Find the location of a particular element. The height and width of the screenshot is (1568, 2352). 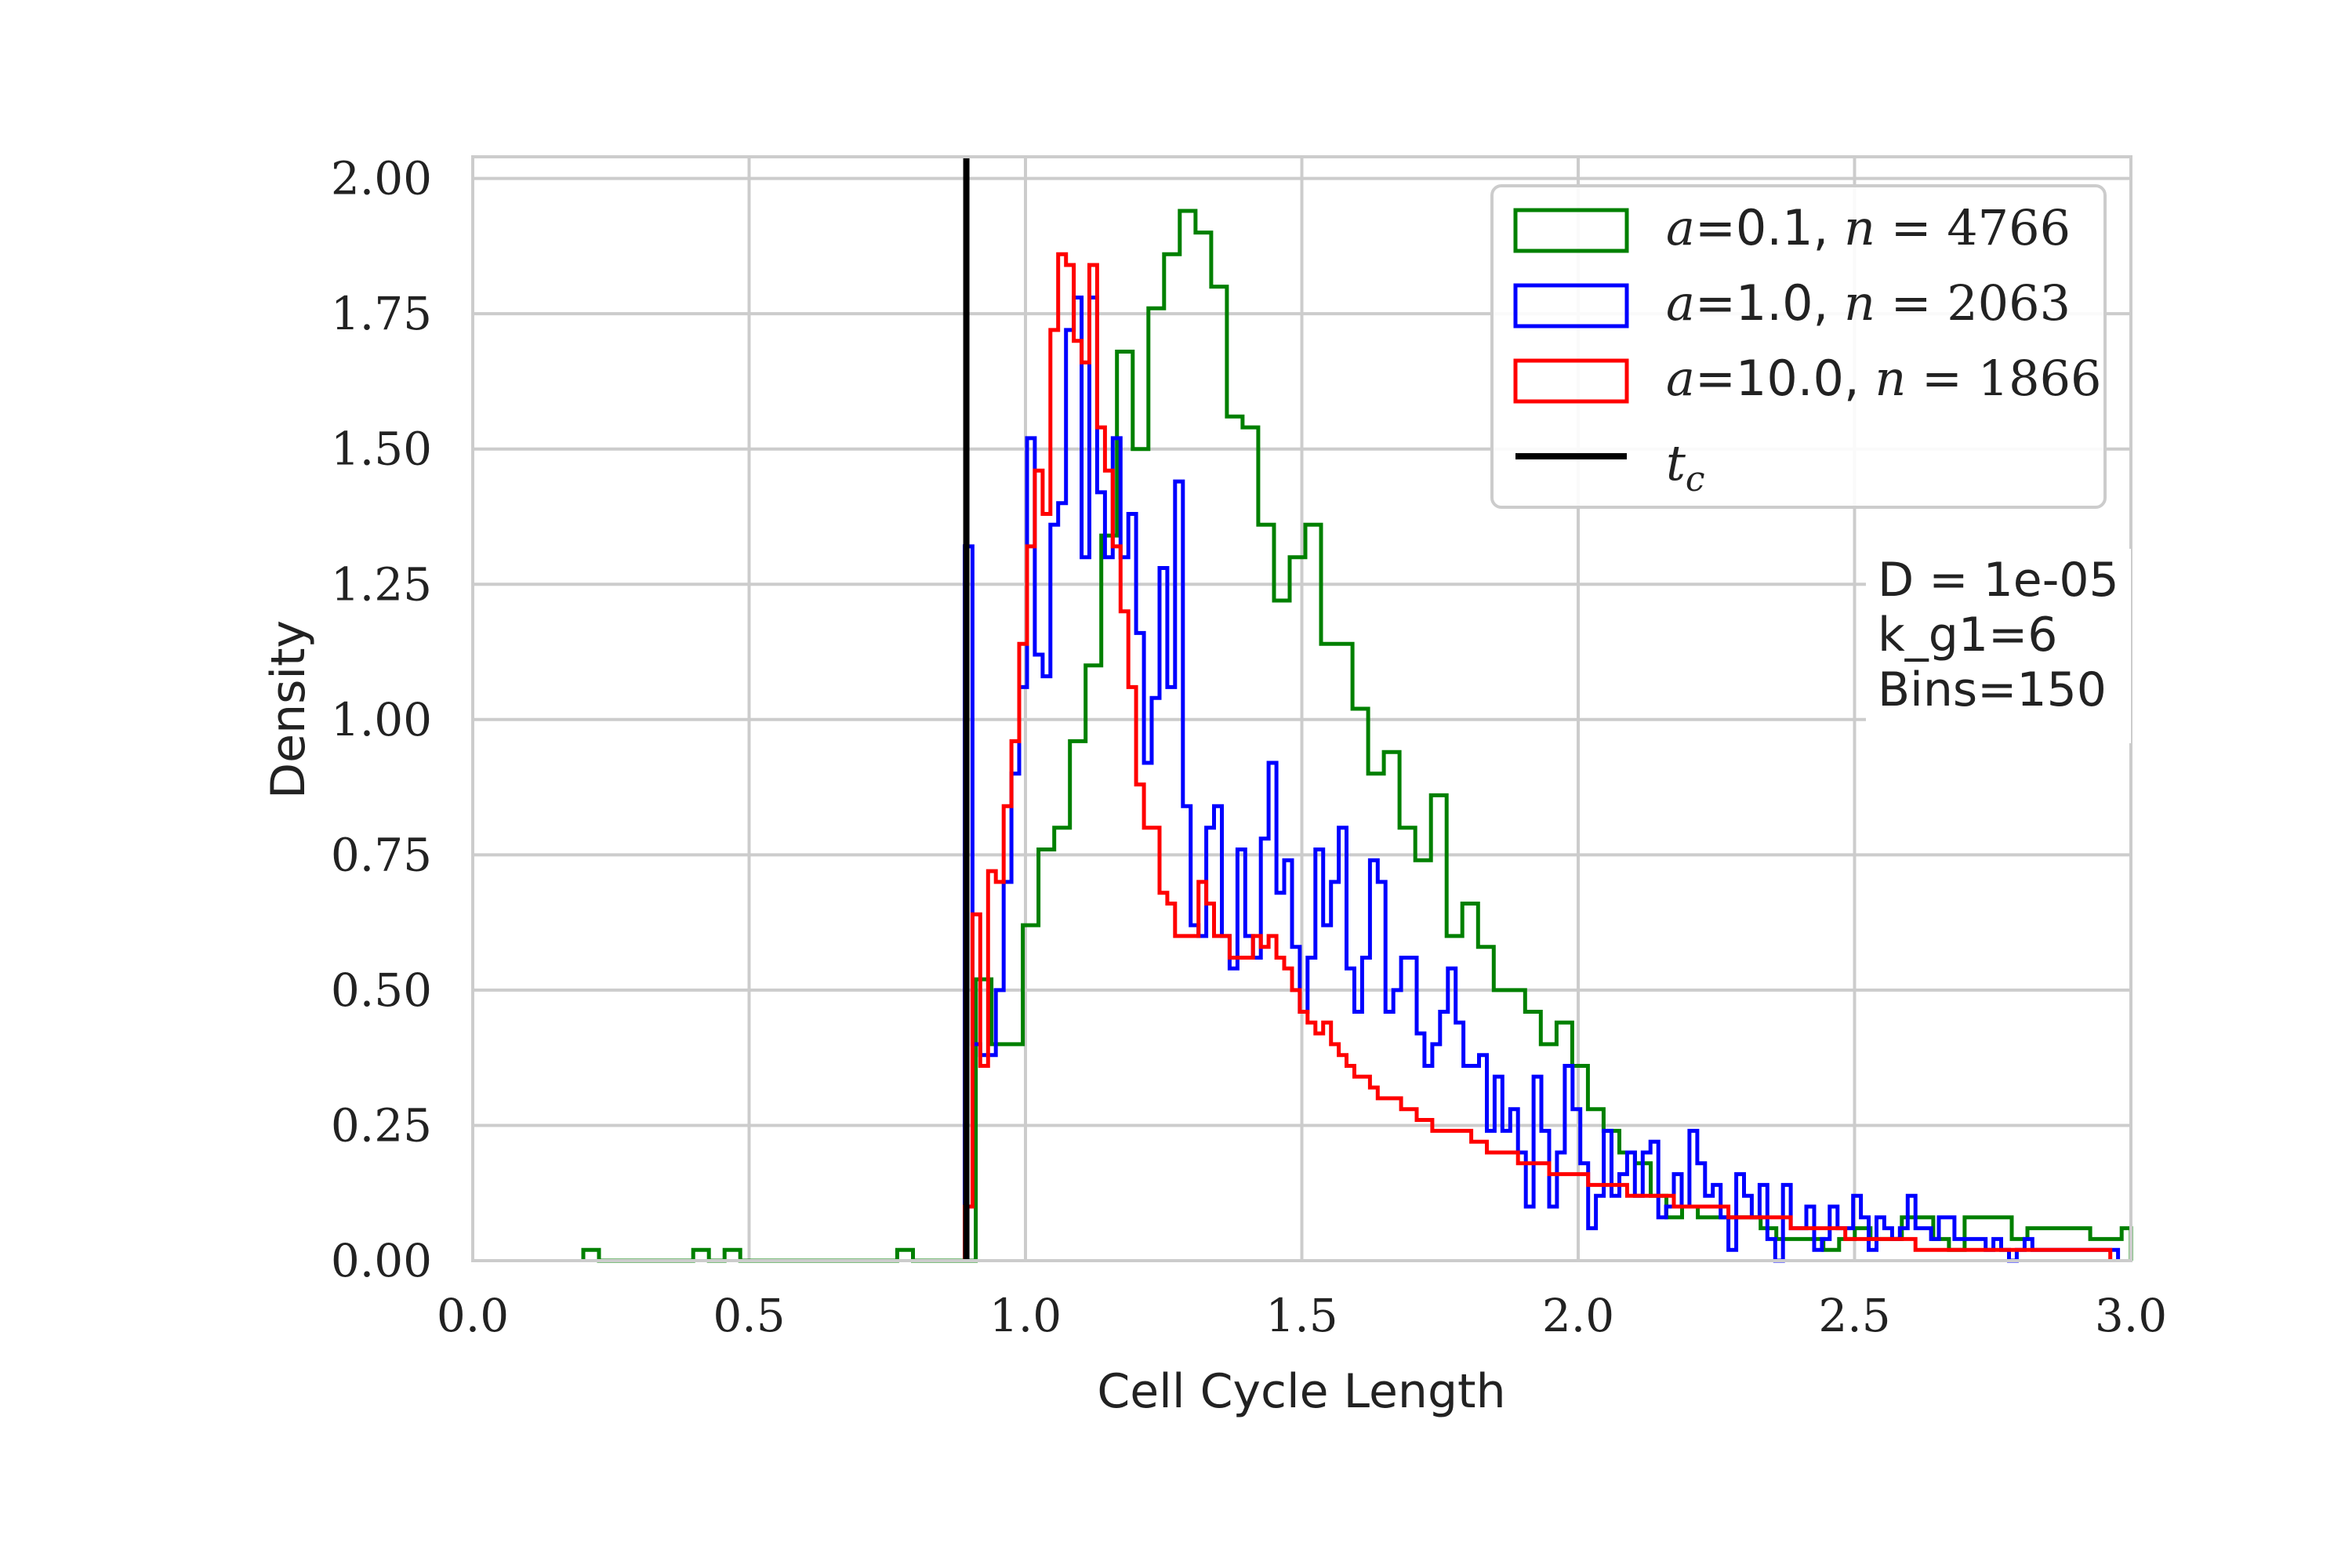

x-tick-label: 1.5 is located at coordinates (1301, 1315).